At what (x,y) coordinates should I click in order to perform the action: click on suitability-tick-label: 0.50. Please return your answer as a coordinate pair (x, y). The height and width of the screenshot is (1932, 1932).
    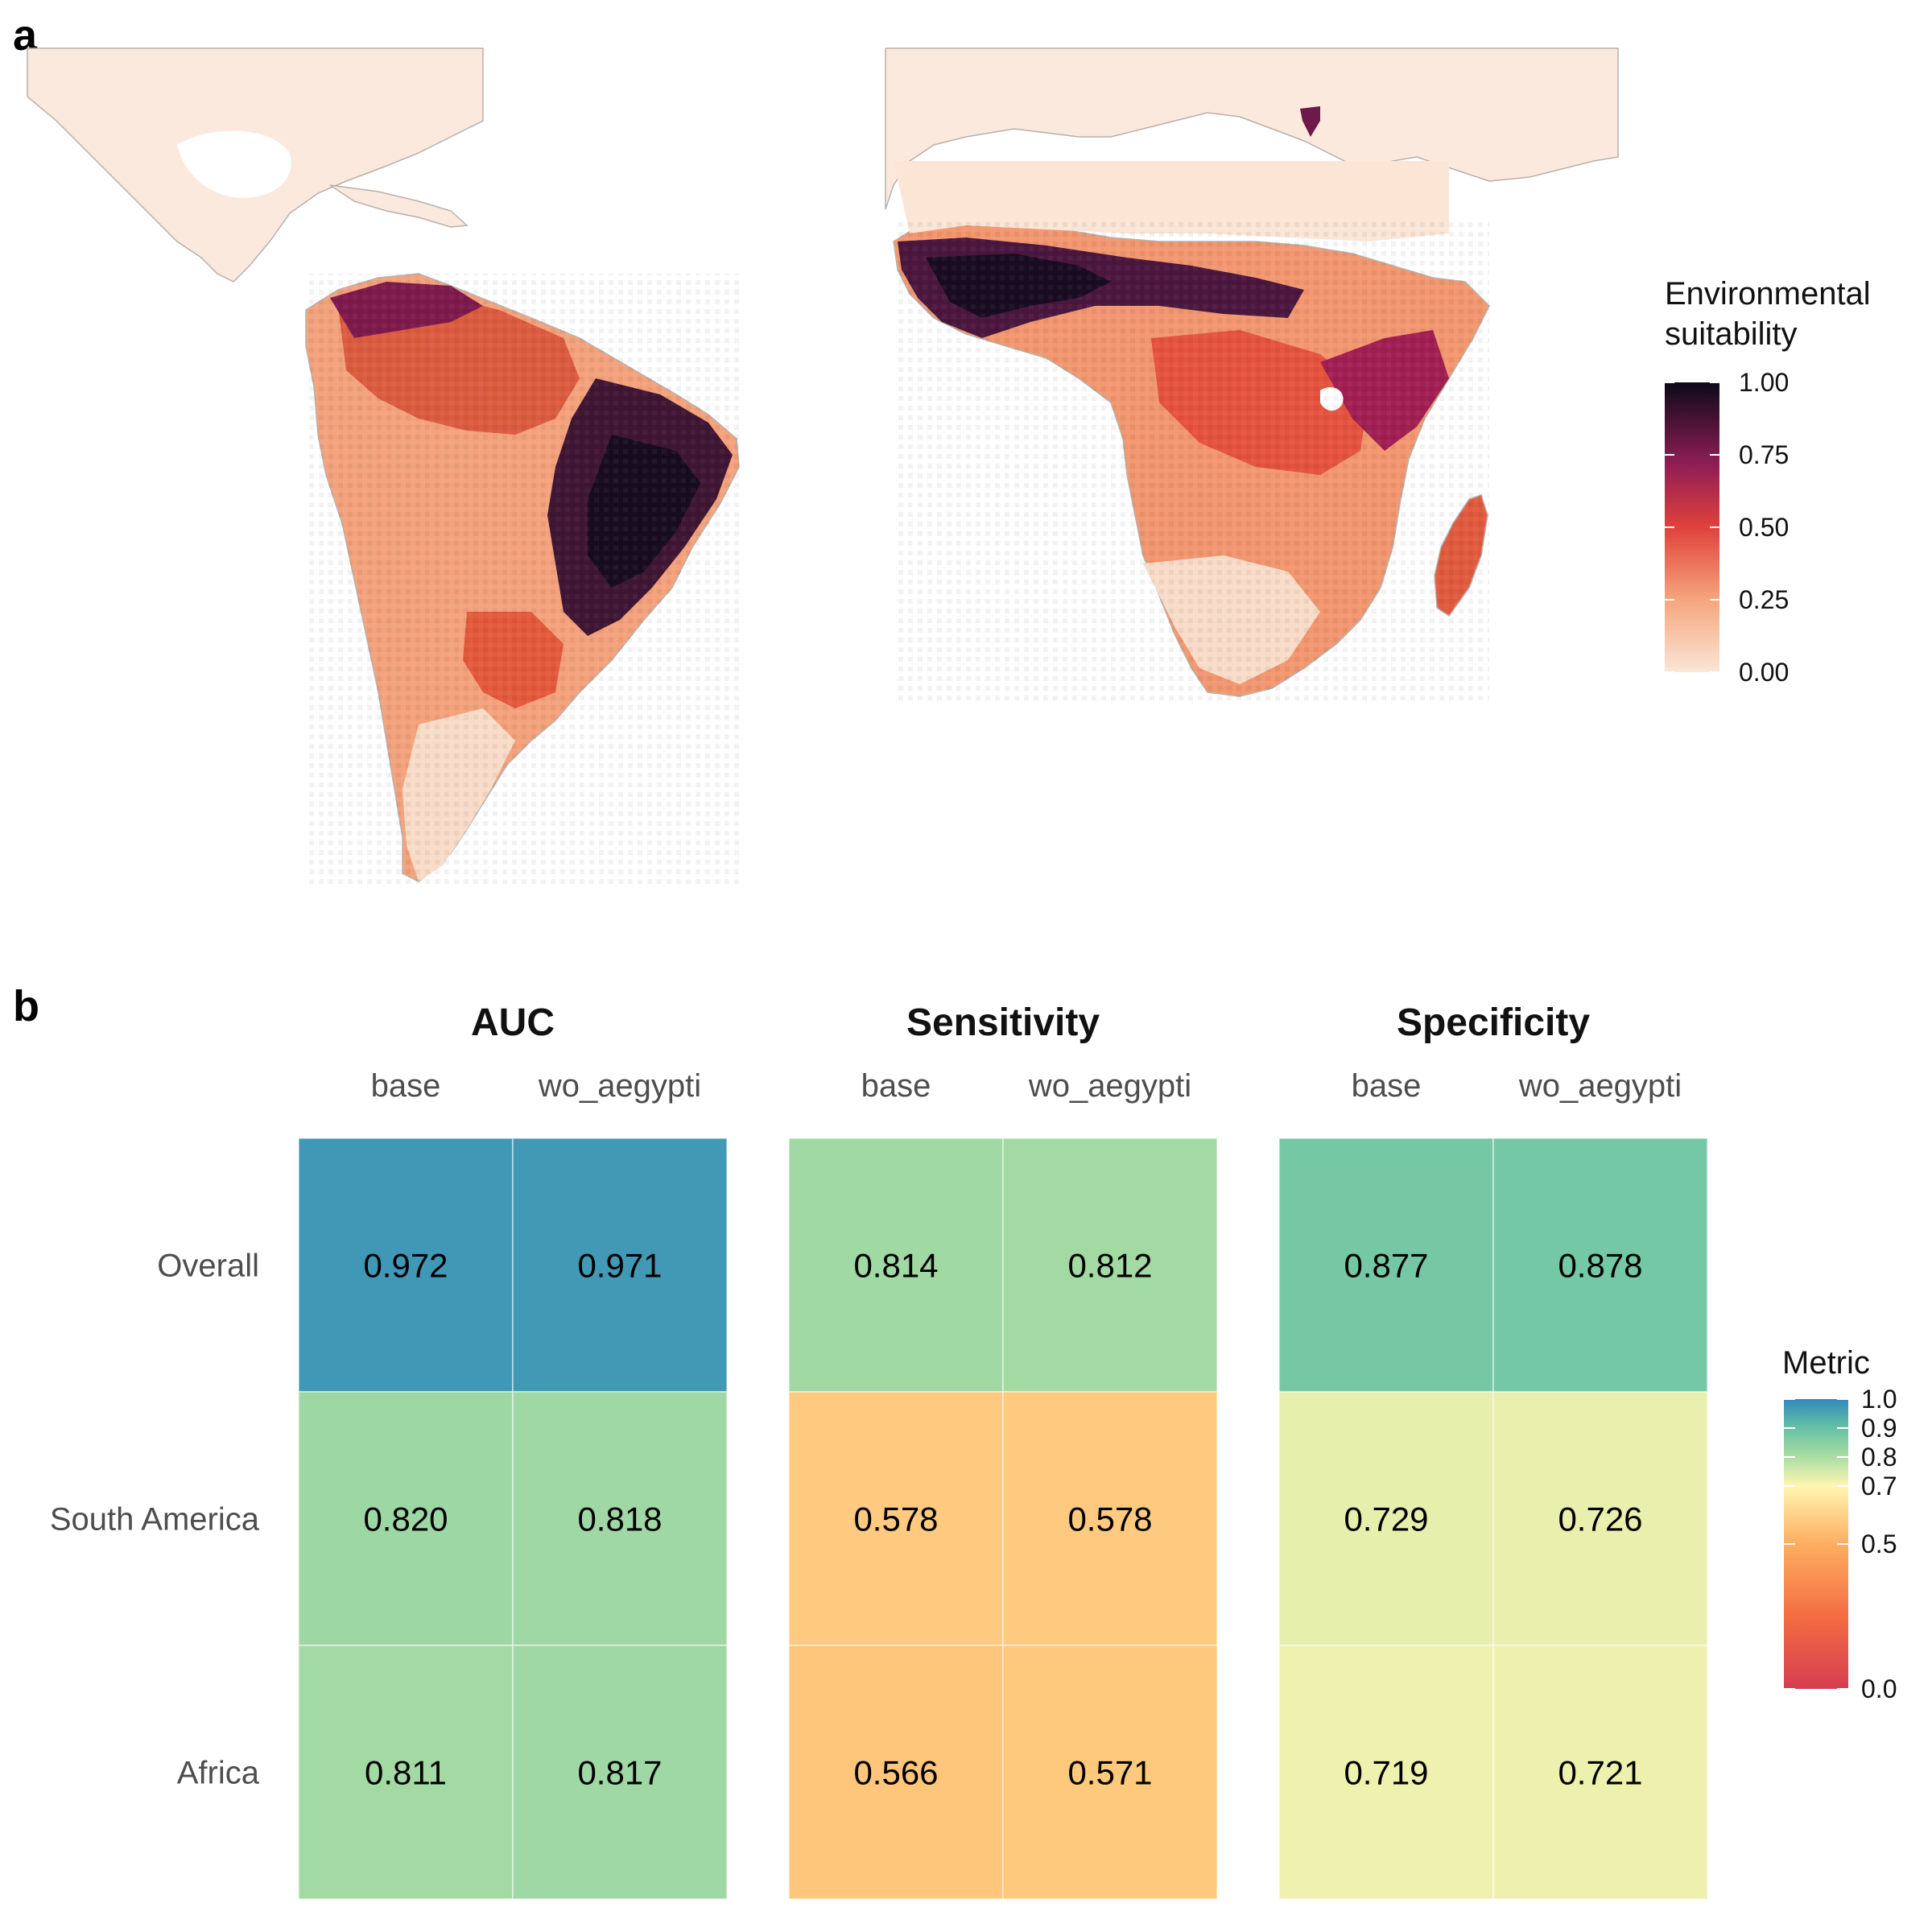
    Looking at the image, I should click on (1764, 527).